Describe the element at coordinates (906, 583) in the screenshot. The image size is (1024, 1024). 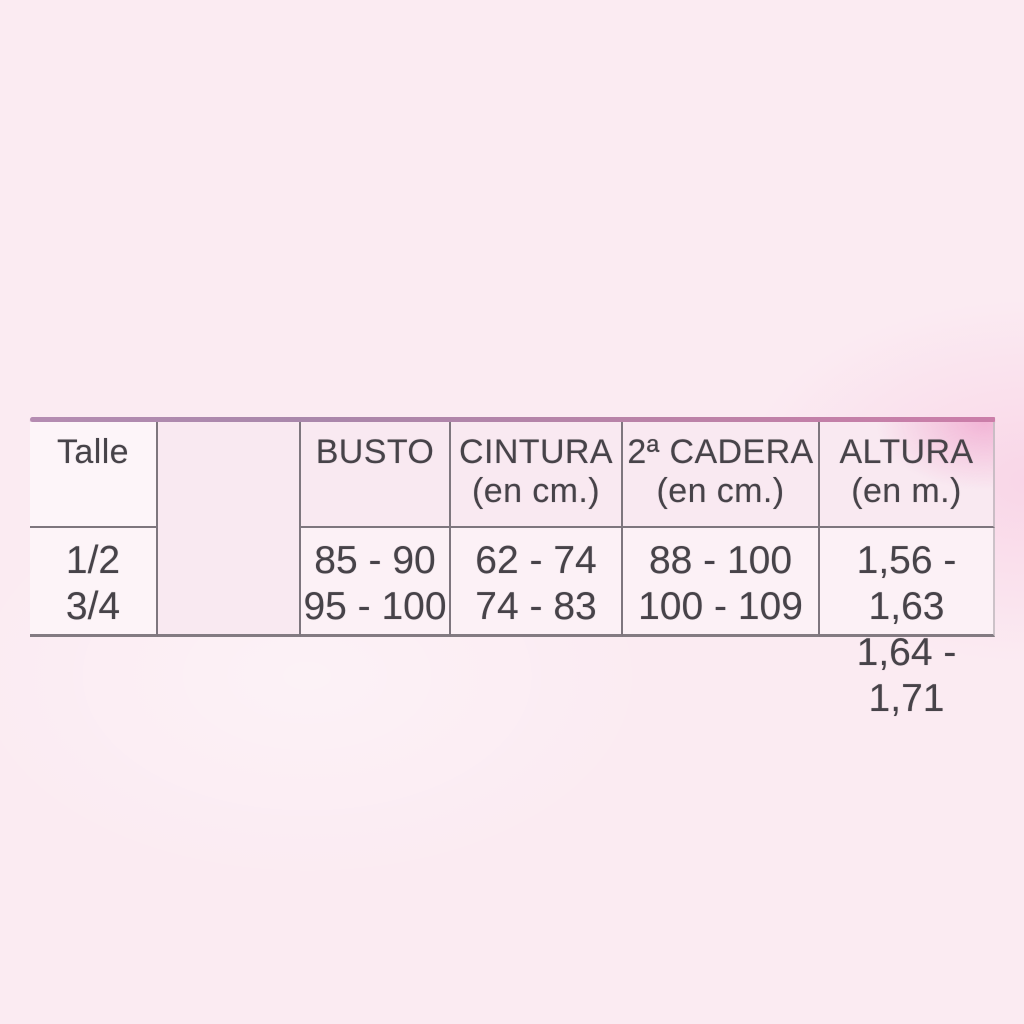
I see `altura-value-row1: 1,56 - 1,63` at that location.